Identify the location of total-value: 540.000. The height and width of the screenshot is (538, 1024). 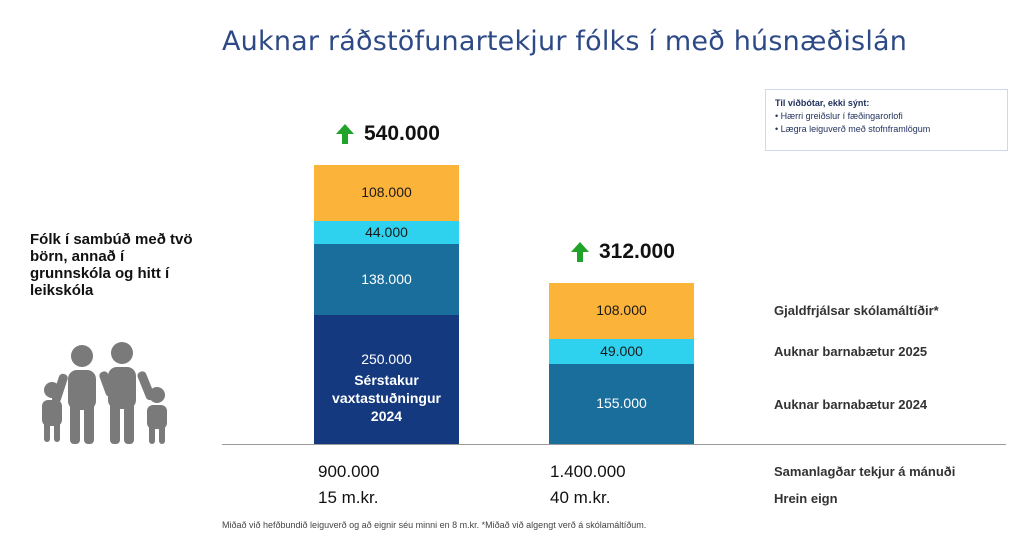
(402, 133).